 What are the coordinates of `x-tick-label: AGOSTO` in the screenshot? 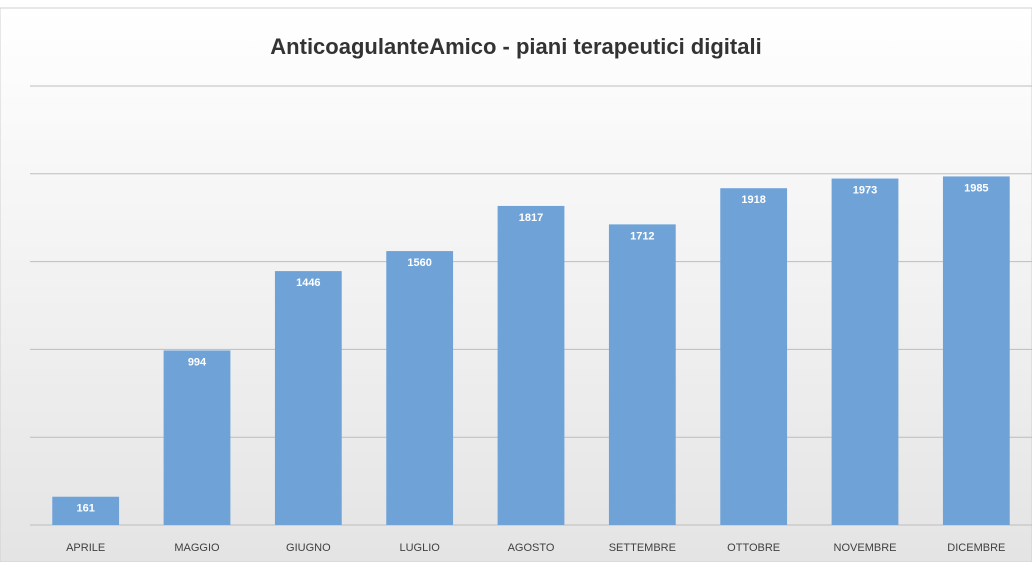 It's located at (531, 548).